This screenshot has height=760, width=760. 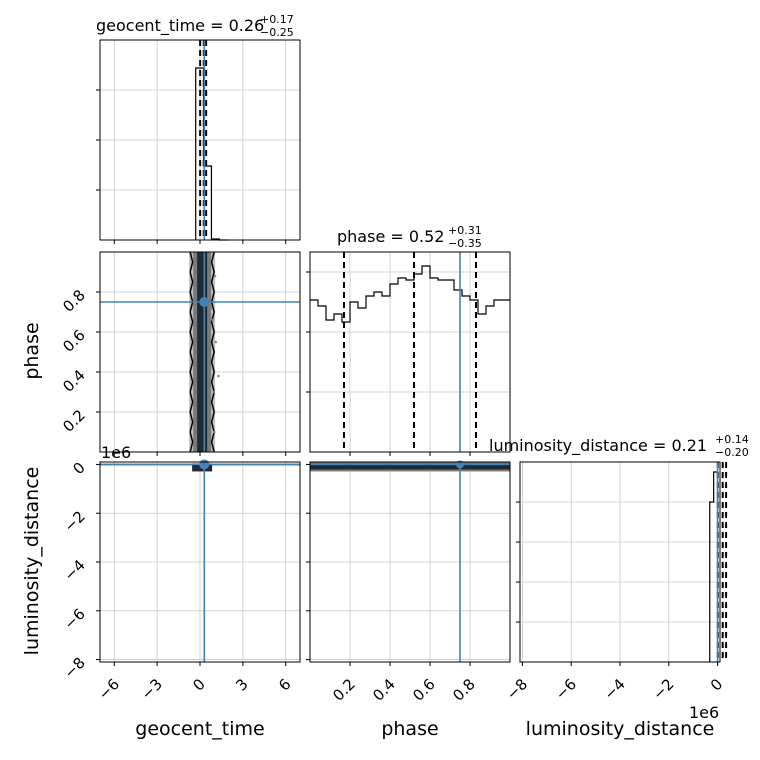 I want to click on xtick-label-luminosity-distance-0: −8, so click(x=517, y=689).